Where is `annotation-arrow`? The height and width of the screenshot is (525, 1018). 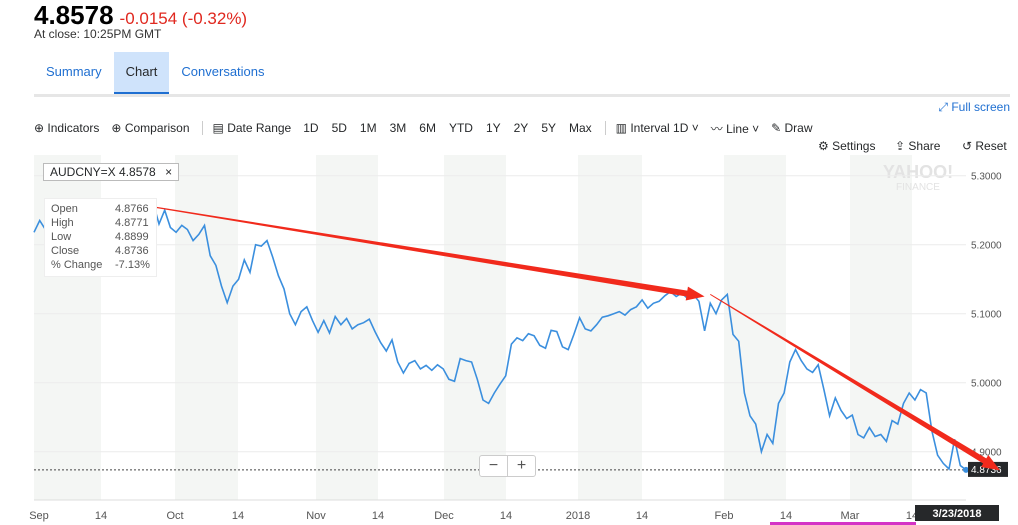 annotation-arrow is located at coordinates (417, 251).